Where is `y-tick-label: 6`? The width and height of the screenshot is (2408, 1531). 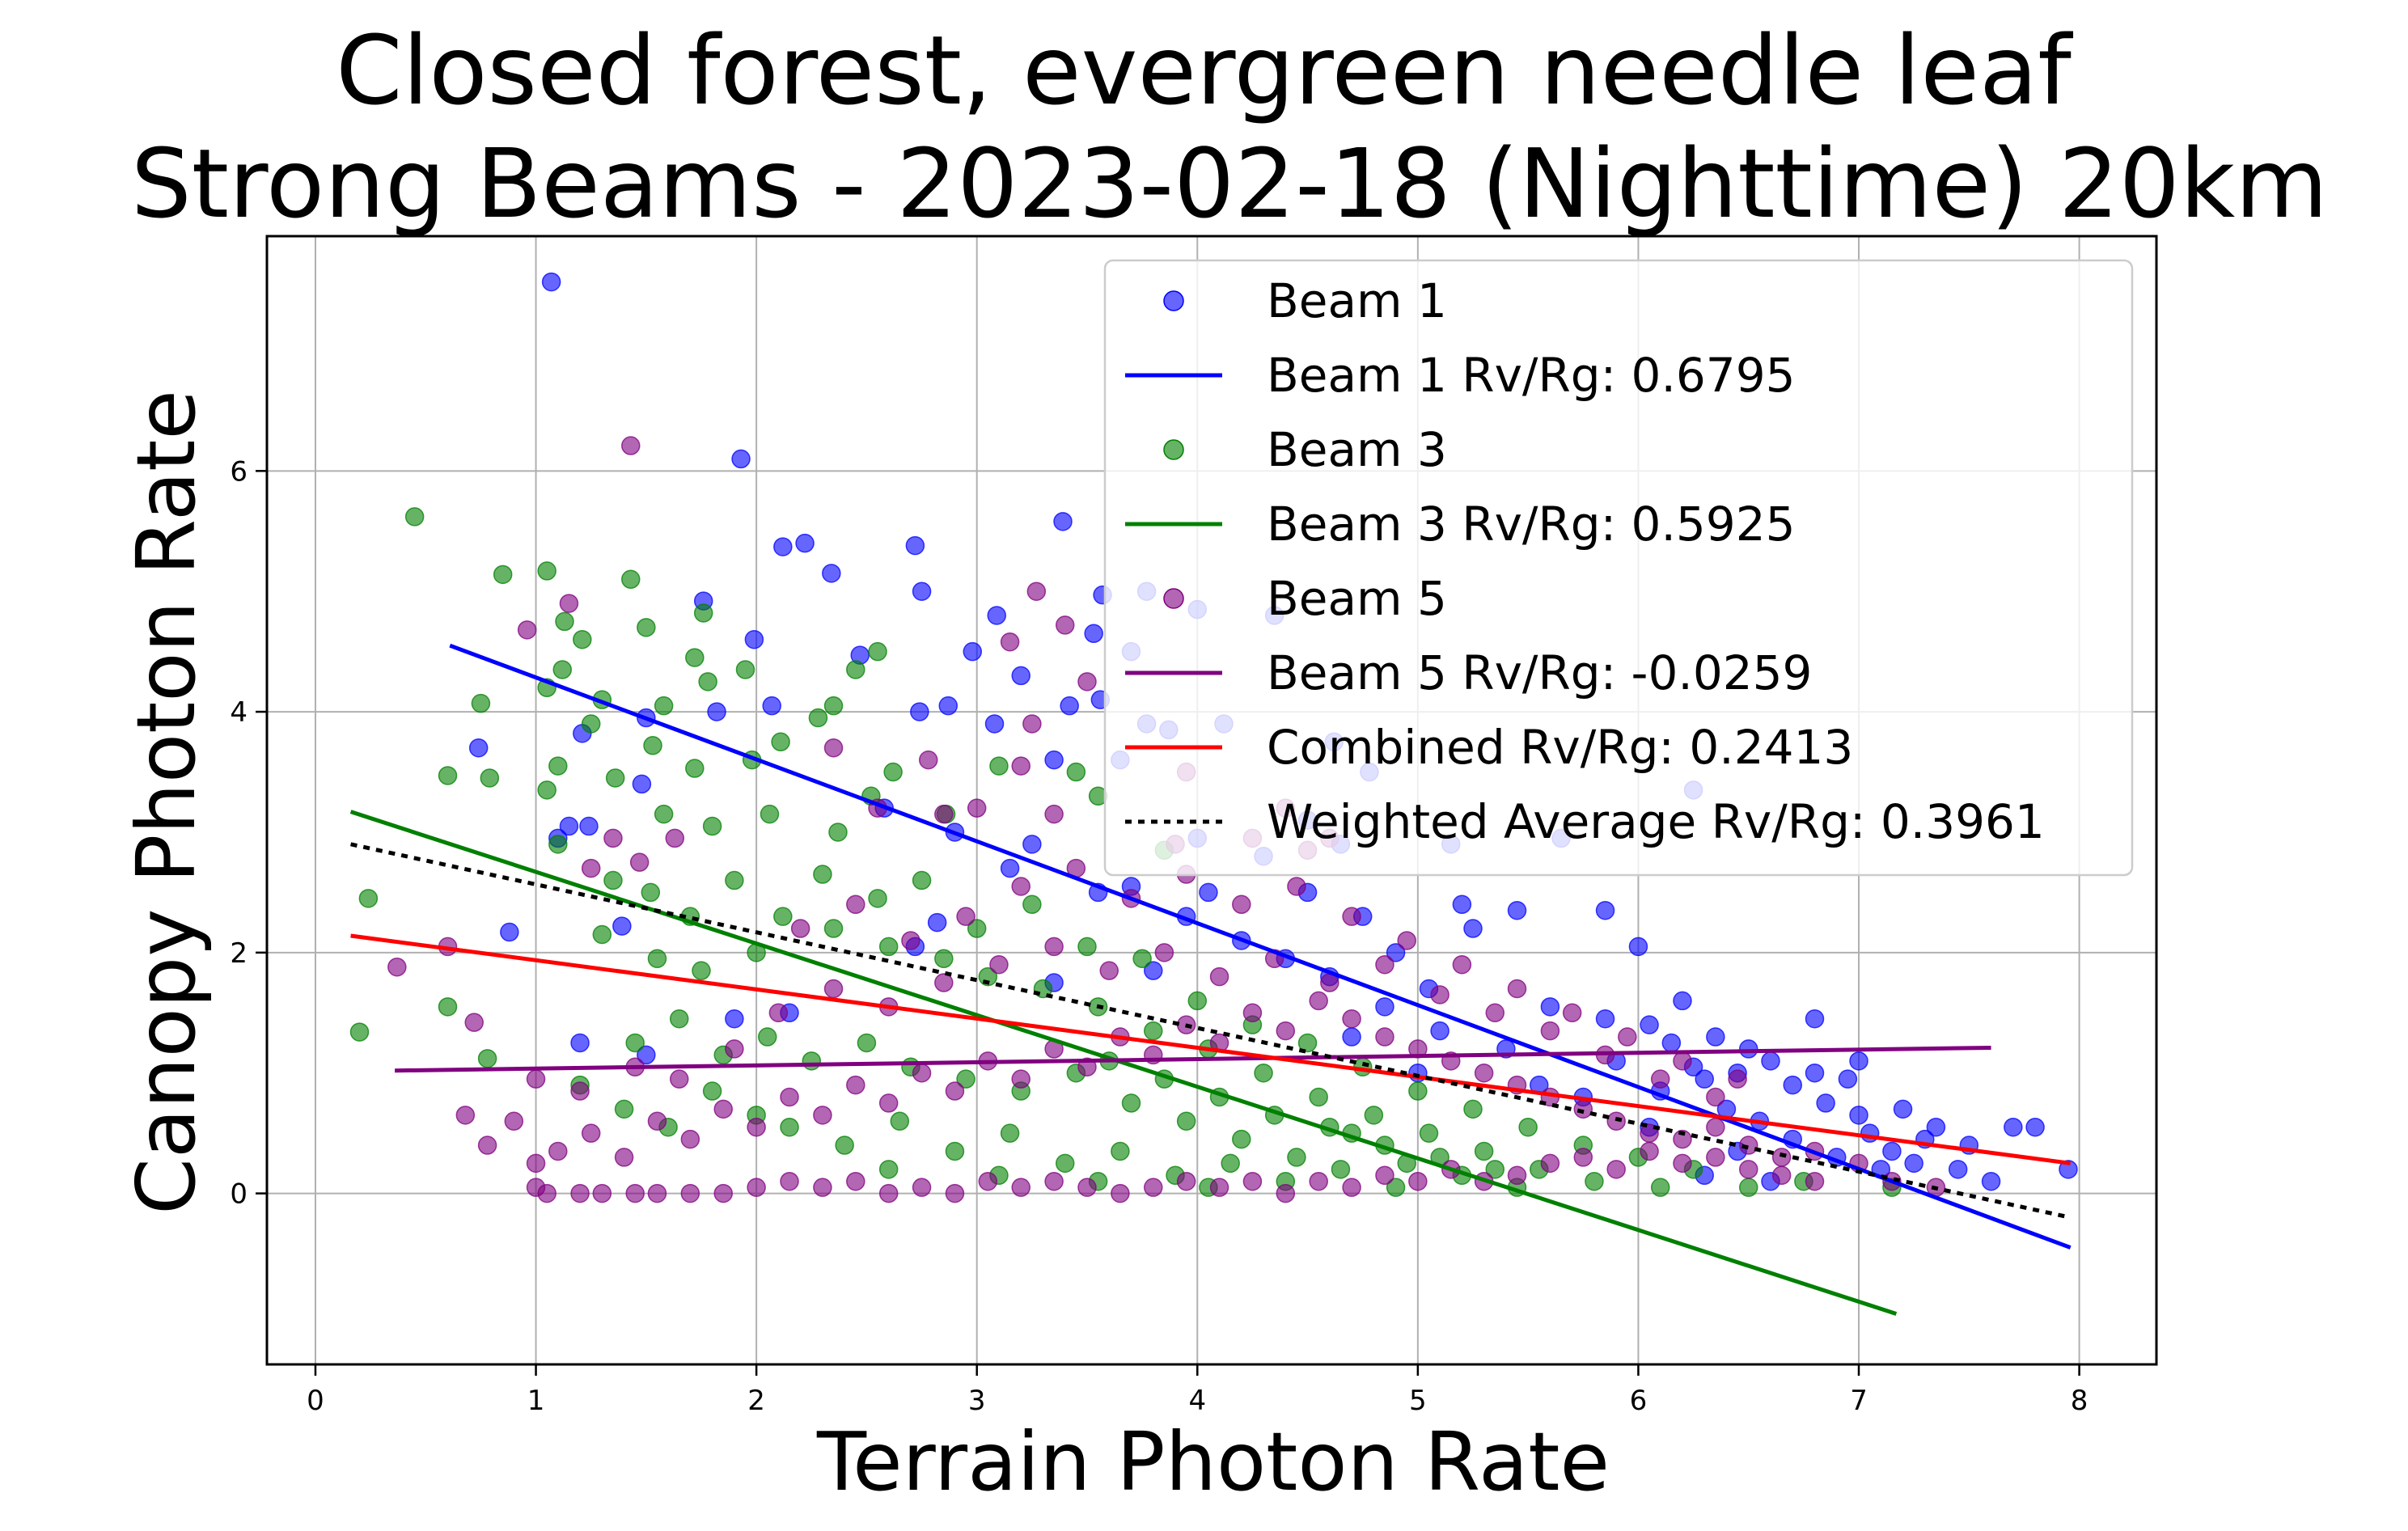 y-tick-label: 6 is located at coordinates (239, 471).